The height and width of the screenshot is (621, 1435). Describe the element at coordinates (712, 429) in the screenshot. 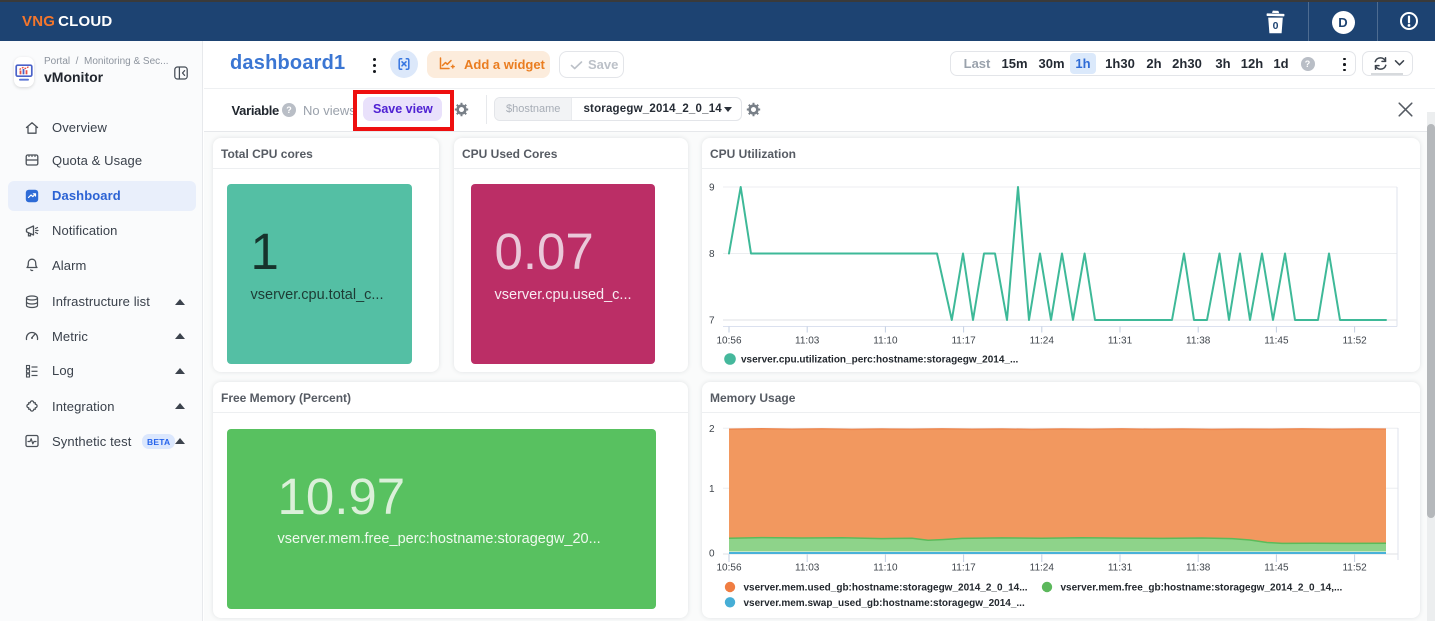

I see `svg-text: 2` at that location.